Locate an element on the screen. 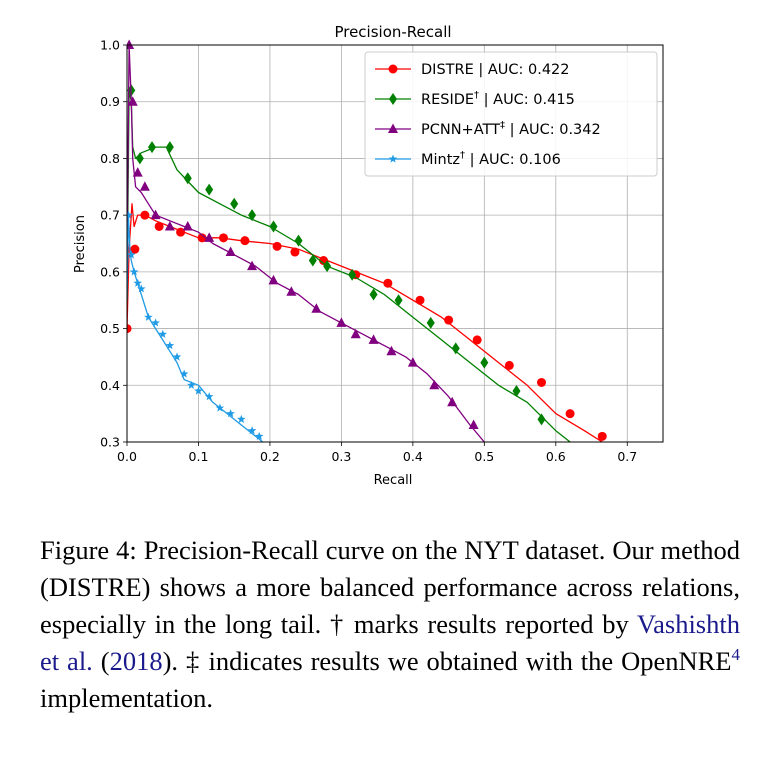  legend-entry-main: Mintz is located at coordinates (440, 160).